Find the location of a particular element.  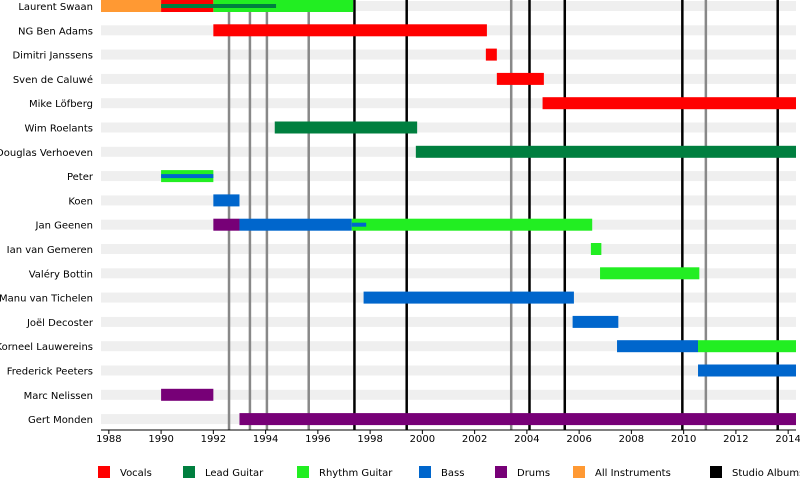

member-label: Koen is located at coordinates (80, 201).